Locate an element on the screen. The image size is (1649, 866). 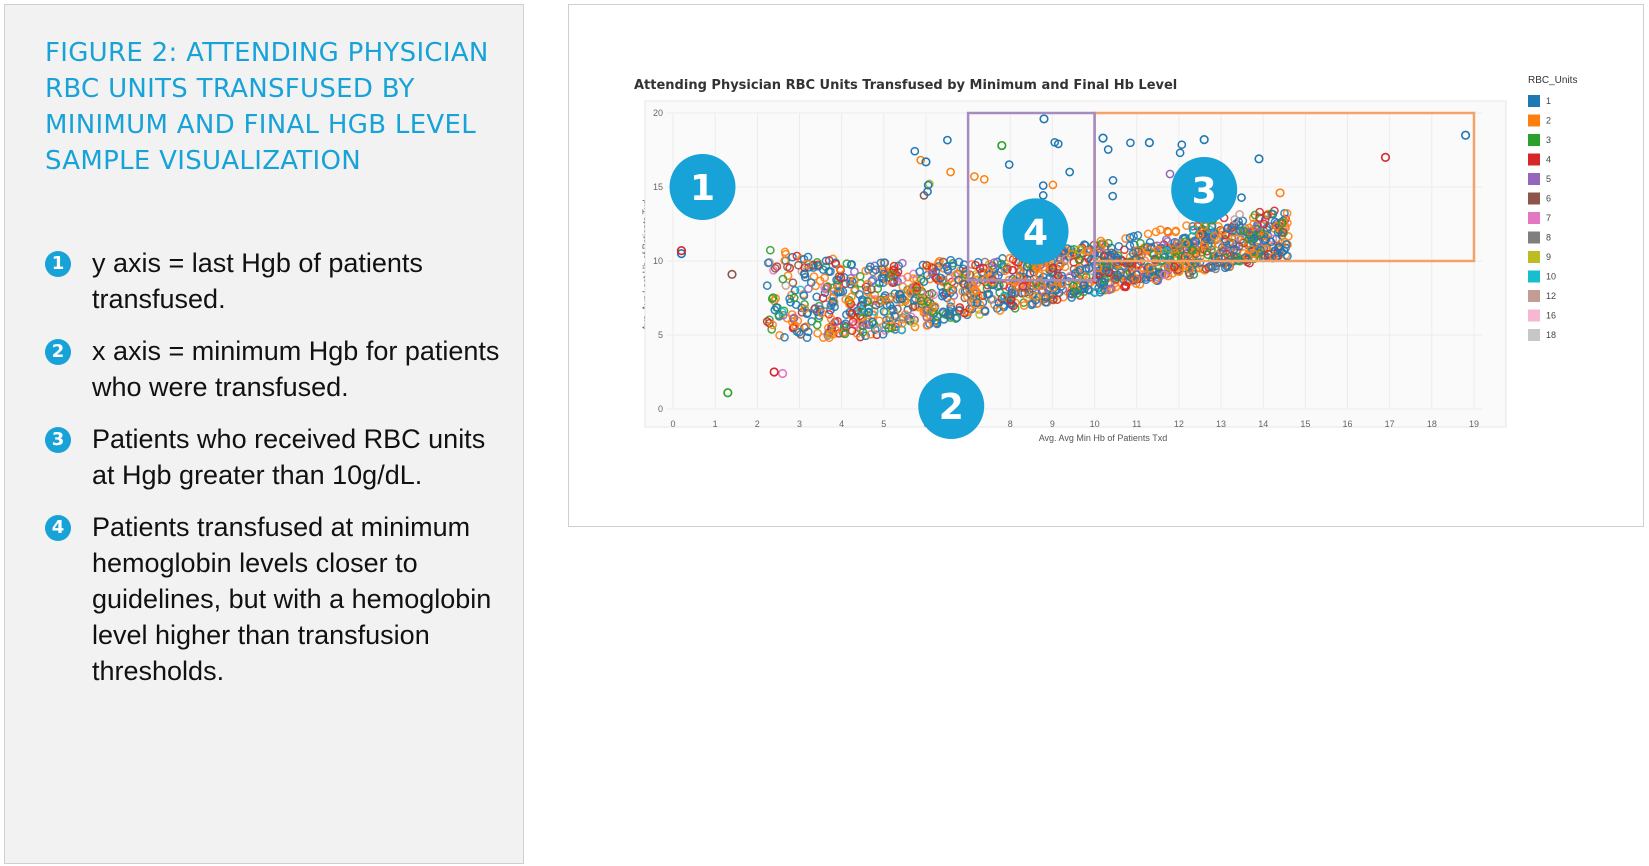
x-tick-label: 18 is located at coordinates (1432, 424).